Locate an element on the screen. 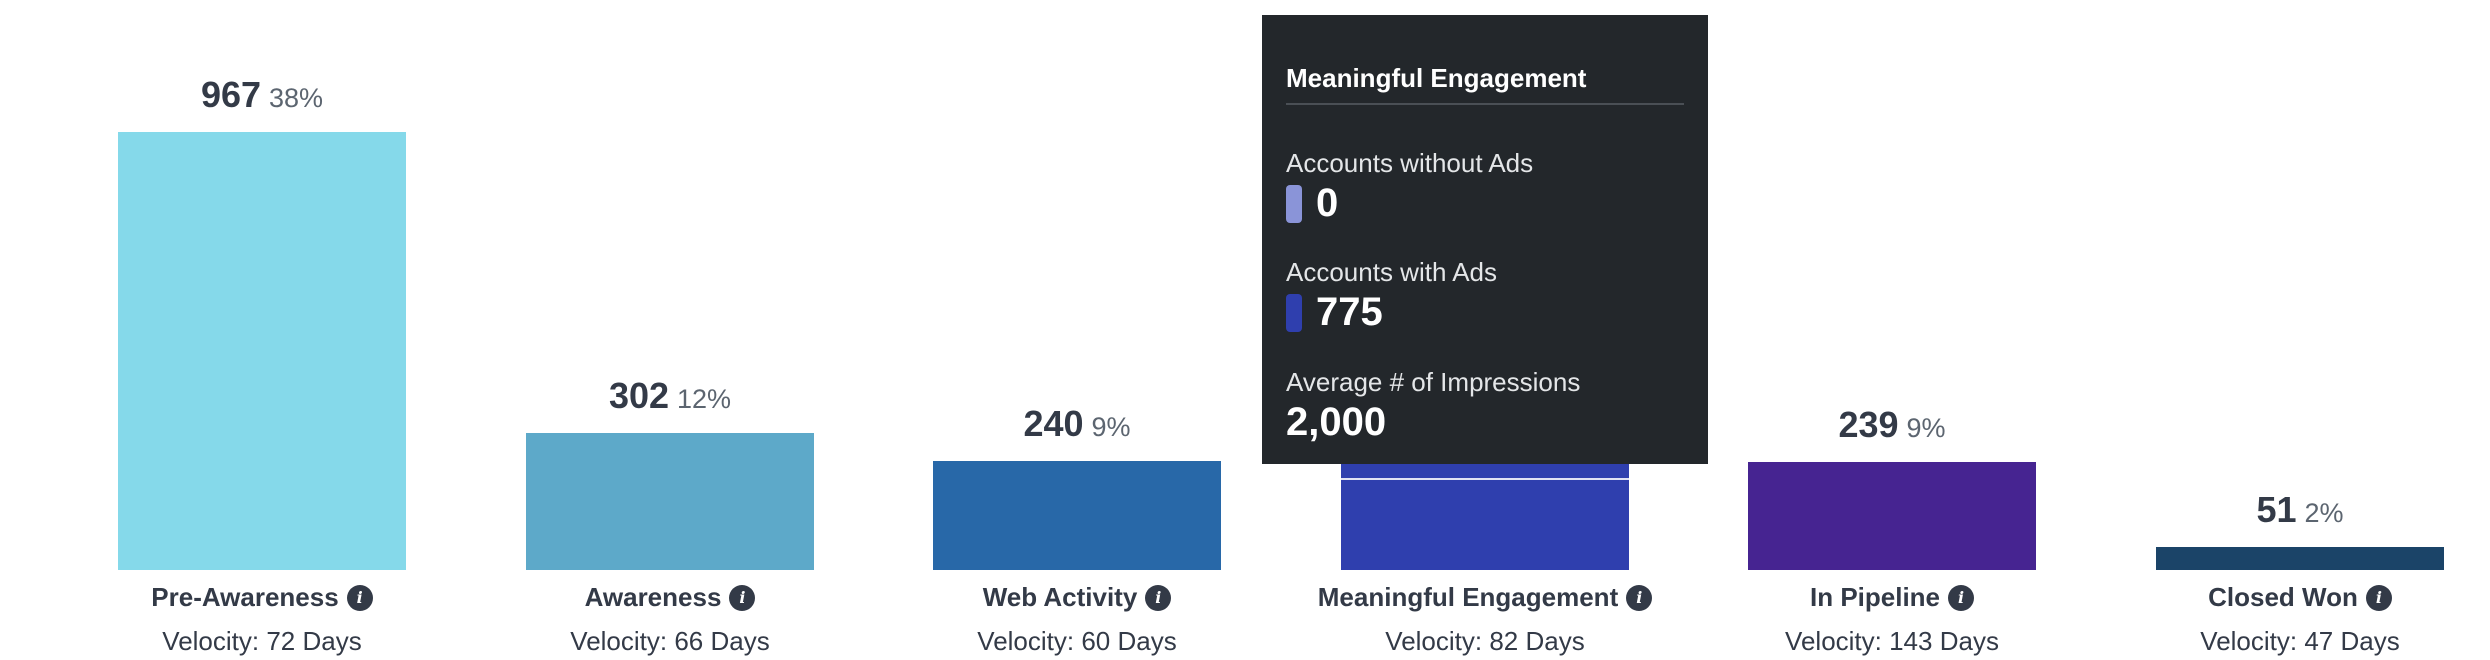 This screenshot has width=2490, height=660. value-number: 239 is located at coordinates (1868, 424).